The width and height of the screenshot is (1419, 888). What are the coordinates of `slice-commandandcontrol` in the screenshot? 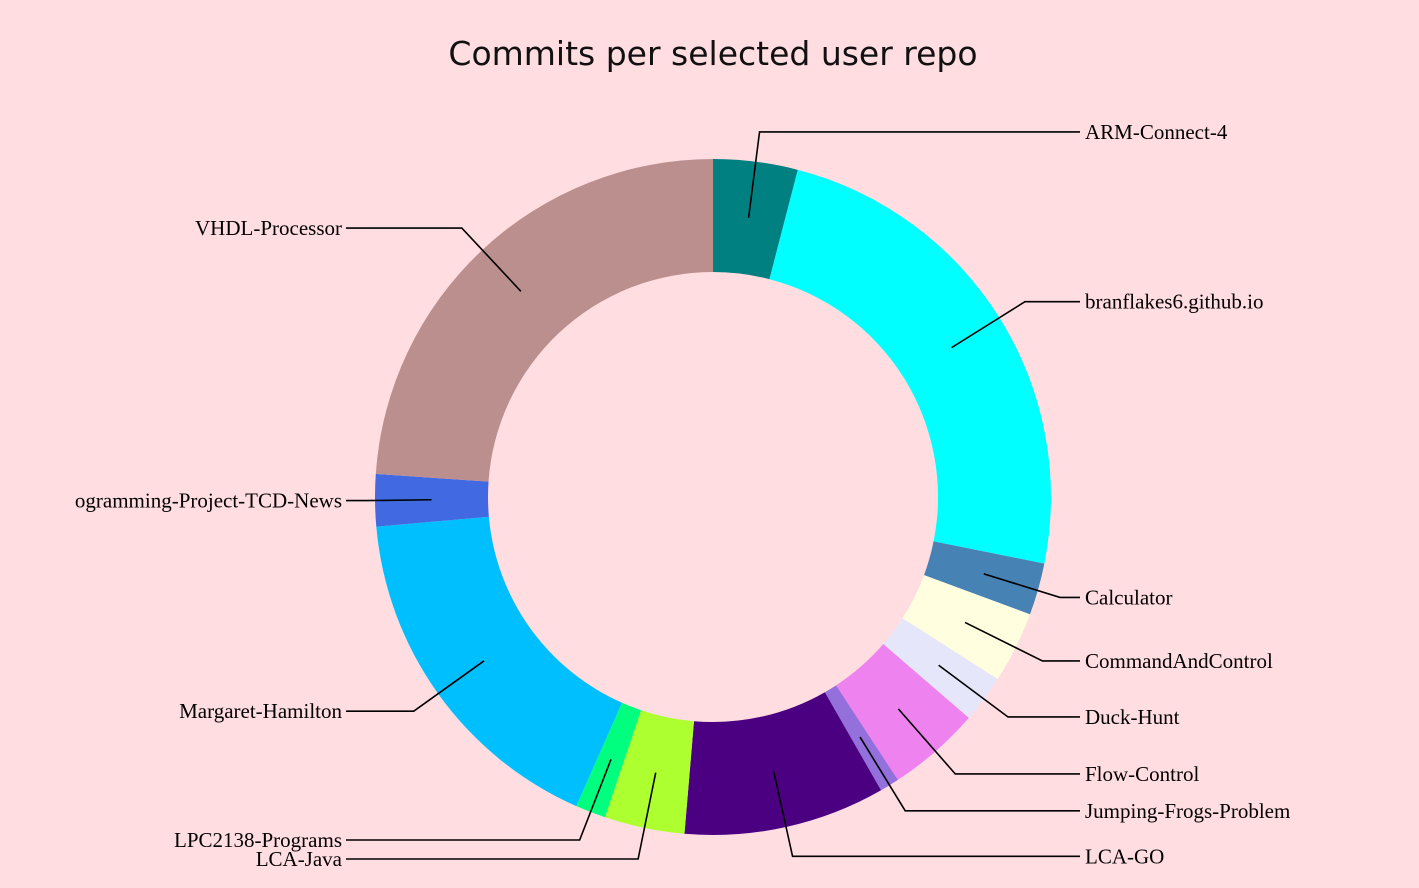 It's located at (966, 627).